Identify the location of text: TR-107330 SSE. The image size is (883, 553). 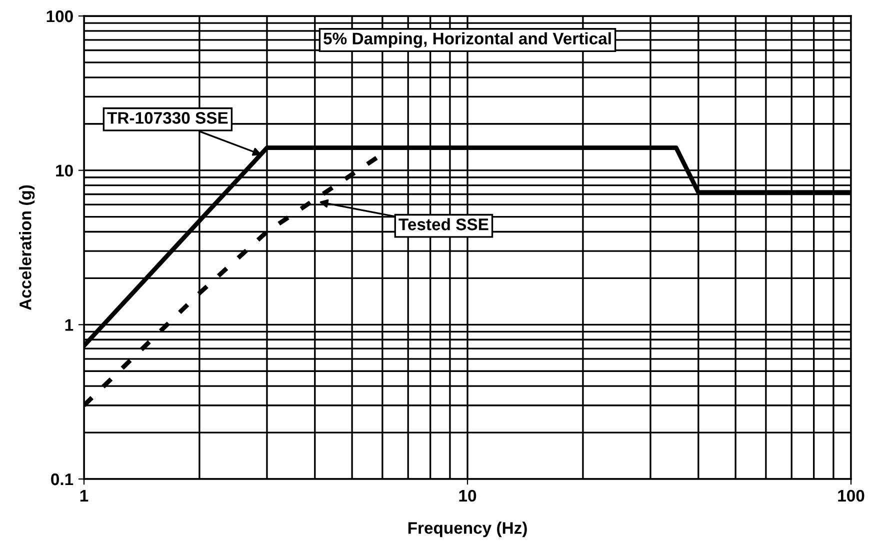
(167, 118).